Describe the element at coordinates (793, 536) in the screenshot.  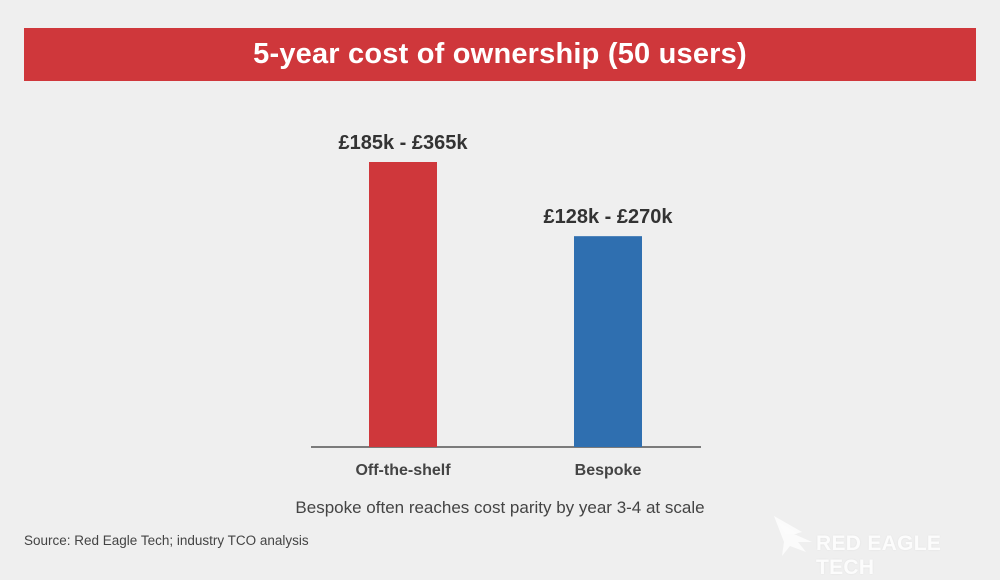
I see `eagle-icon` at that location.